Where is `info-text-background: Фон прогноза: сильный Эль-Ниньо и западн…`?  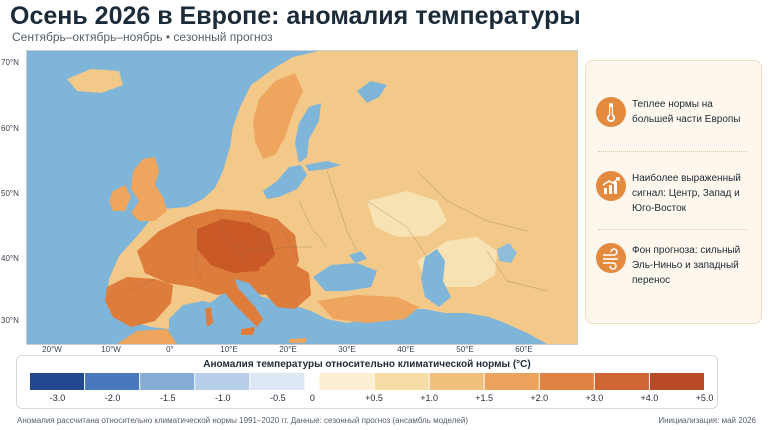 info-text-background: Фон прогноза: сильный Эль-Ниньо и западн… is located at coordinates (686, 265).